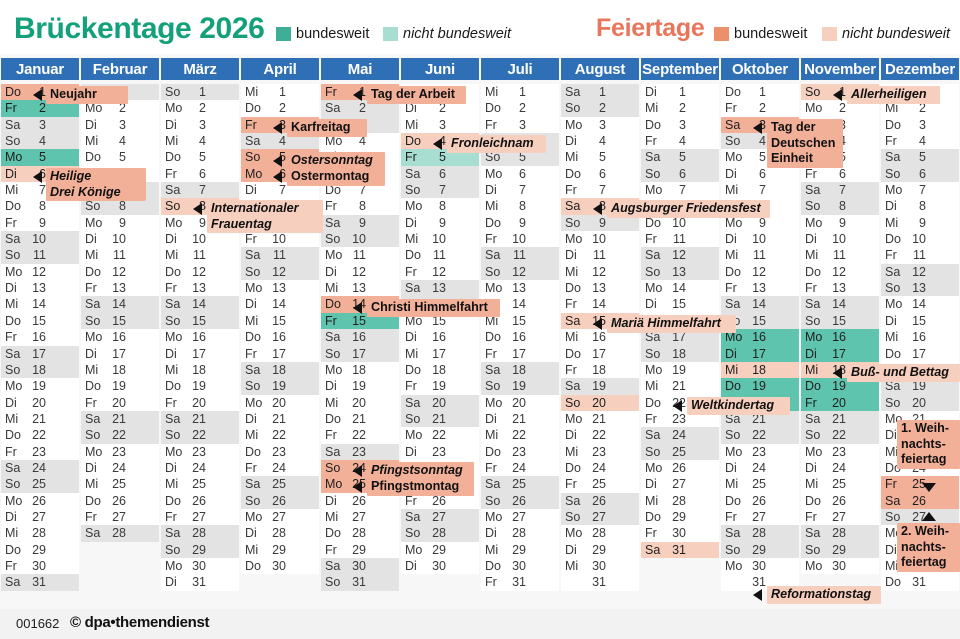 The height and width of the screenshot is (639, 960). Describe the element at coordinates (840, 419) in the screenshot. I see `day-cell: Sa 21` at that location.